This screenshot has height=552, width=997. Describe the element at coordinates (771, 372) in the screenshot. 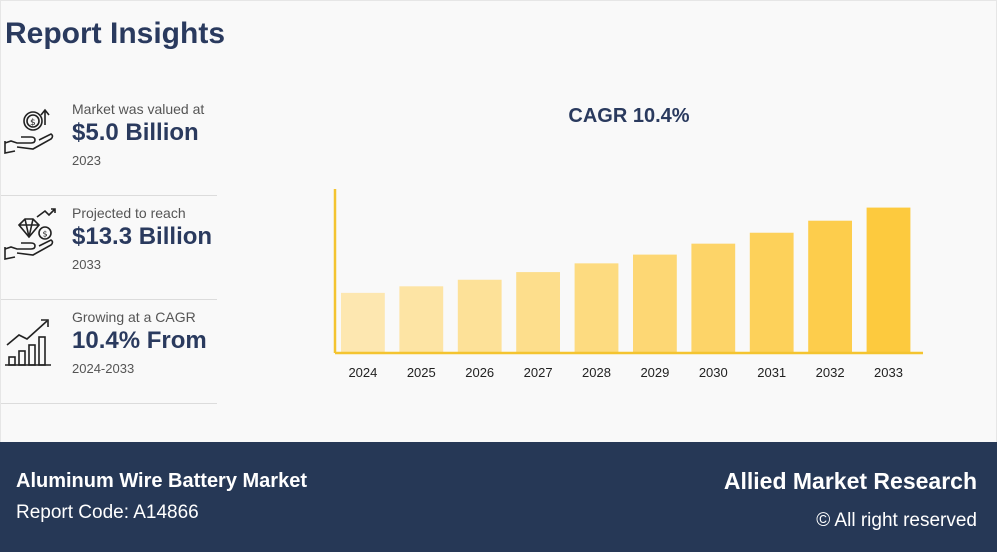

I see `x-tick-label: 2031` at that location.